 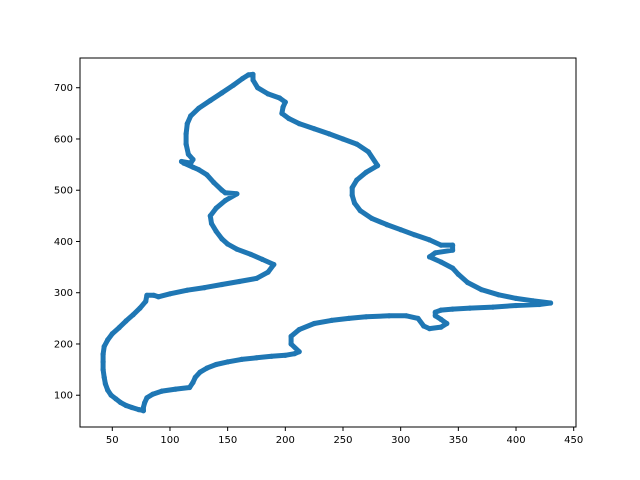 What do you see at coordinates (63, 344) in the screenshot?
I see `y-tick-label: 200` at bounding box center [63, 344].